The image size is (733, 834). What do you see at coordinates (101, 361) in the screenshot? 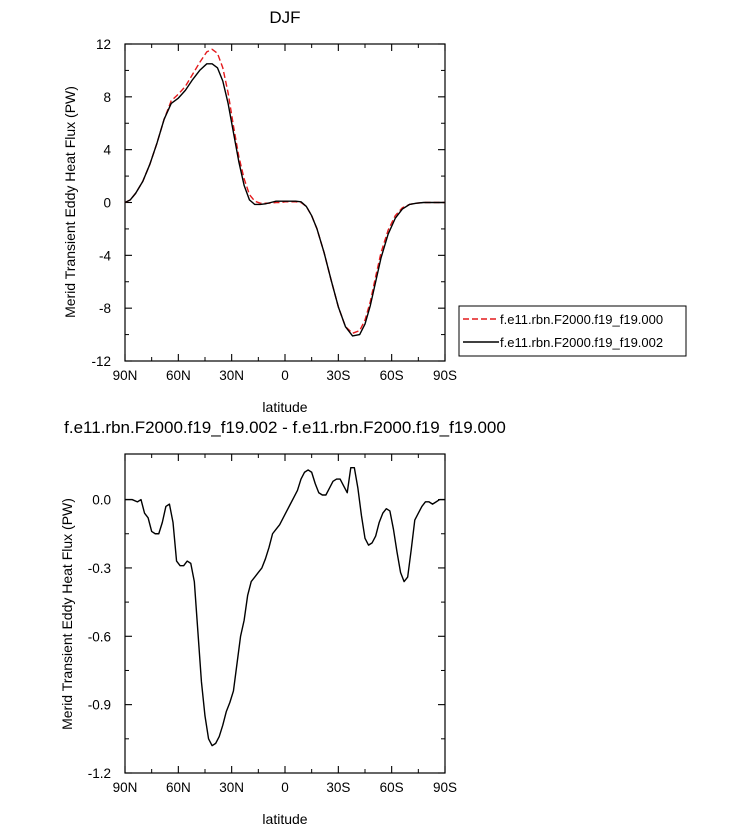
I see `y-tick-label: -12` at bounding box center [101, 361].